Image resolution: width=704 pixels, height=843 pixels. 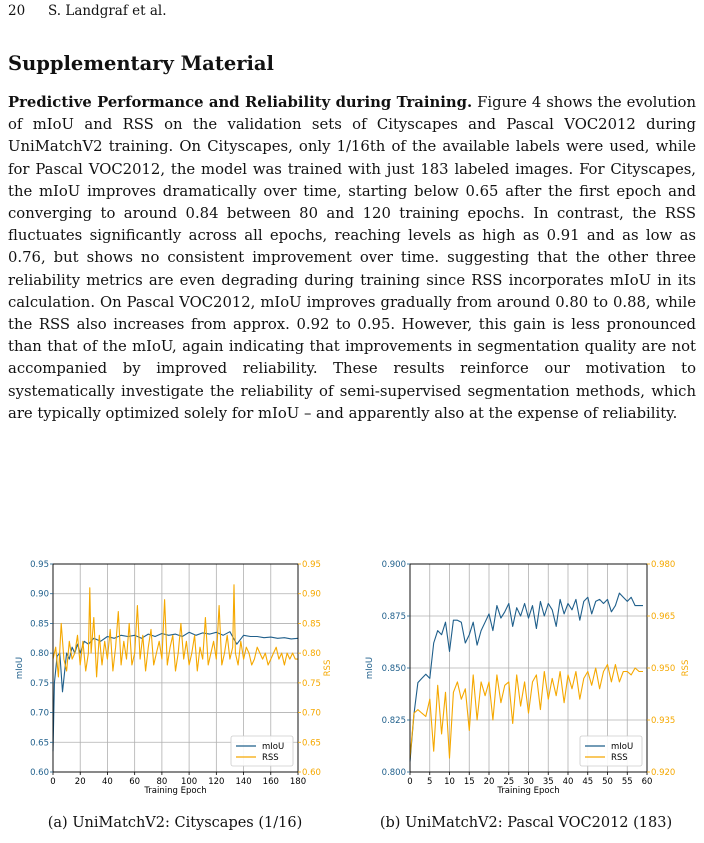 I want to click on y-right-tick-label: 0.965, so click(x=663, y=617).